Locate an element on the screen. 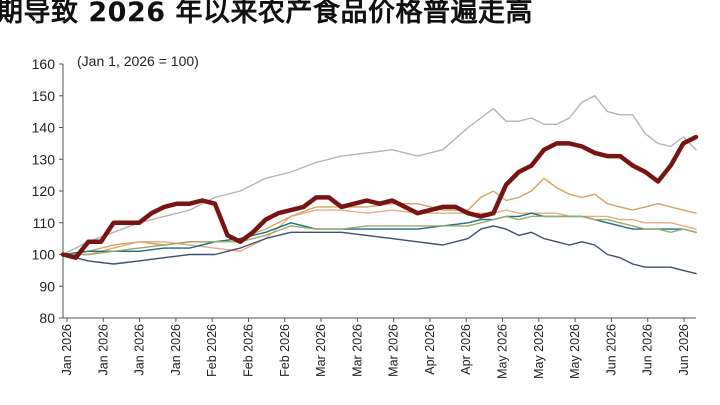  y-tick-label: 150 is located at coordinates (44, 96).